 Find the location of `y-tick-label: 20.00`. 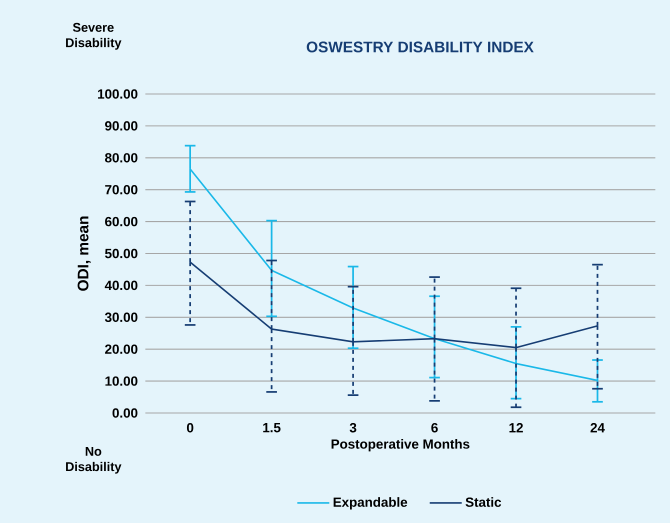

y-tick-label: 20.00 is located at coordinates (121, 349).